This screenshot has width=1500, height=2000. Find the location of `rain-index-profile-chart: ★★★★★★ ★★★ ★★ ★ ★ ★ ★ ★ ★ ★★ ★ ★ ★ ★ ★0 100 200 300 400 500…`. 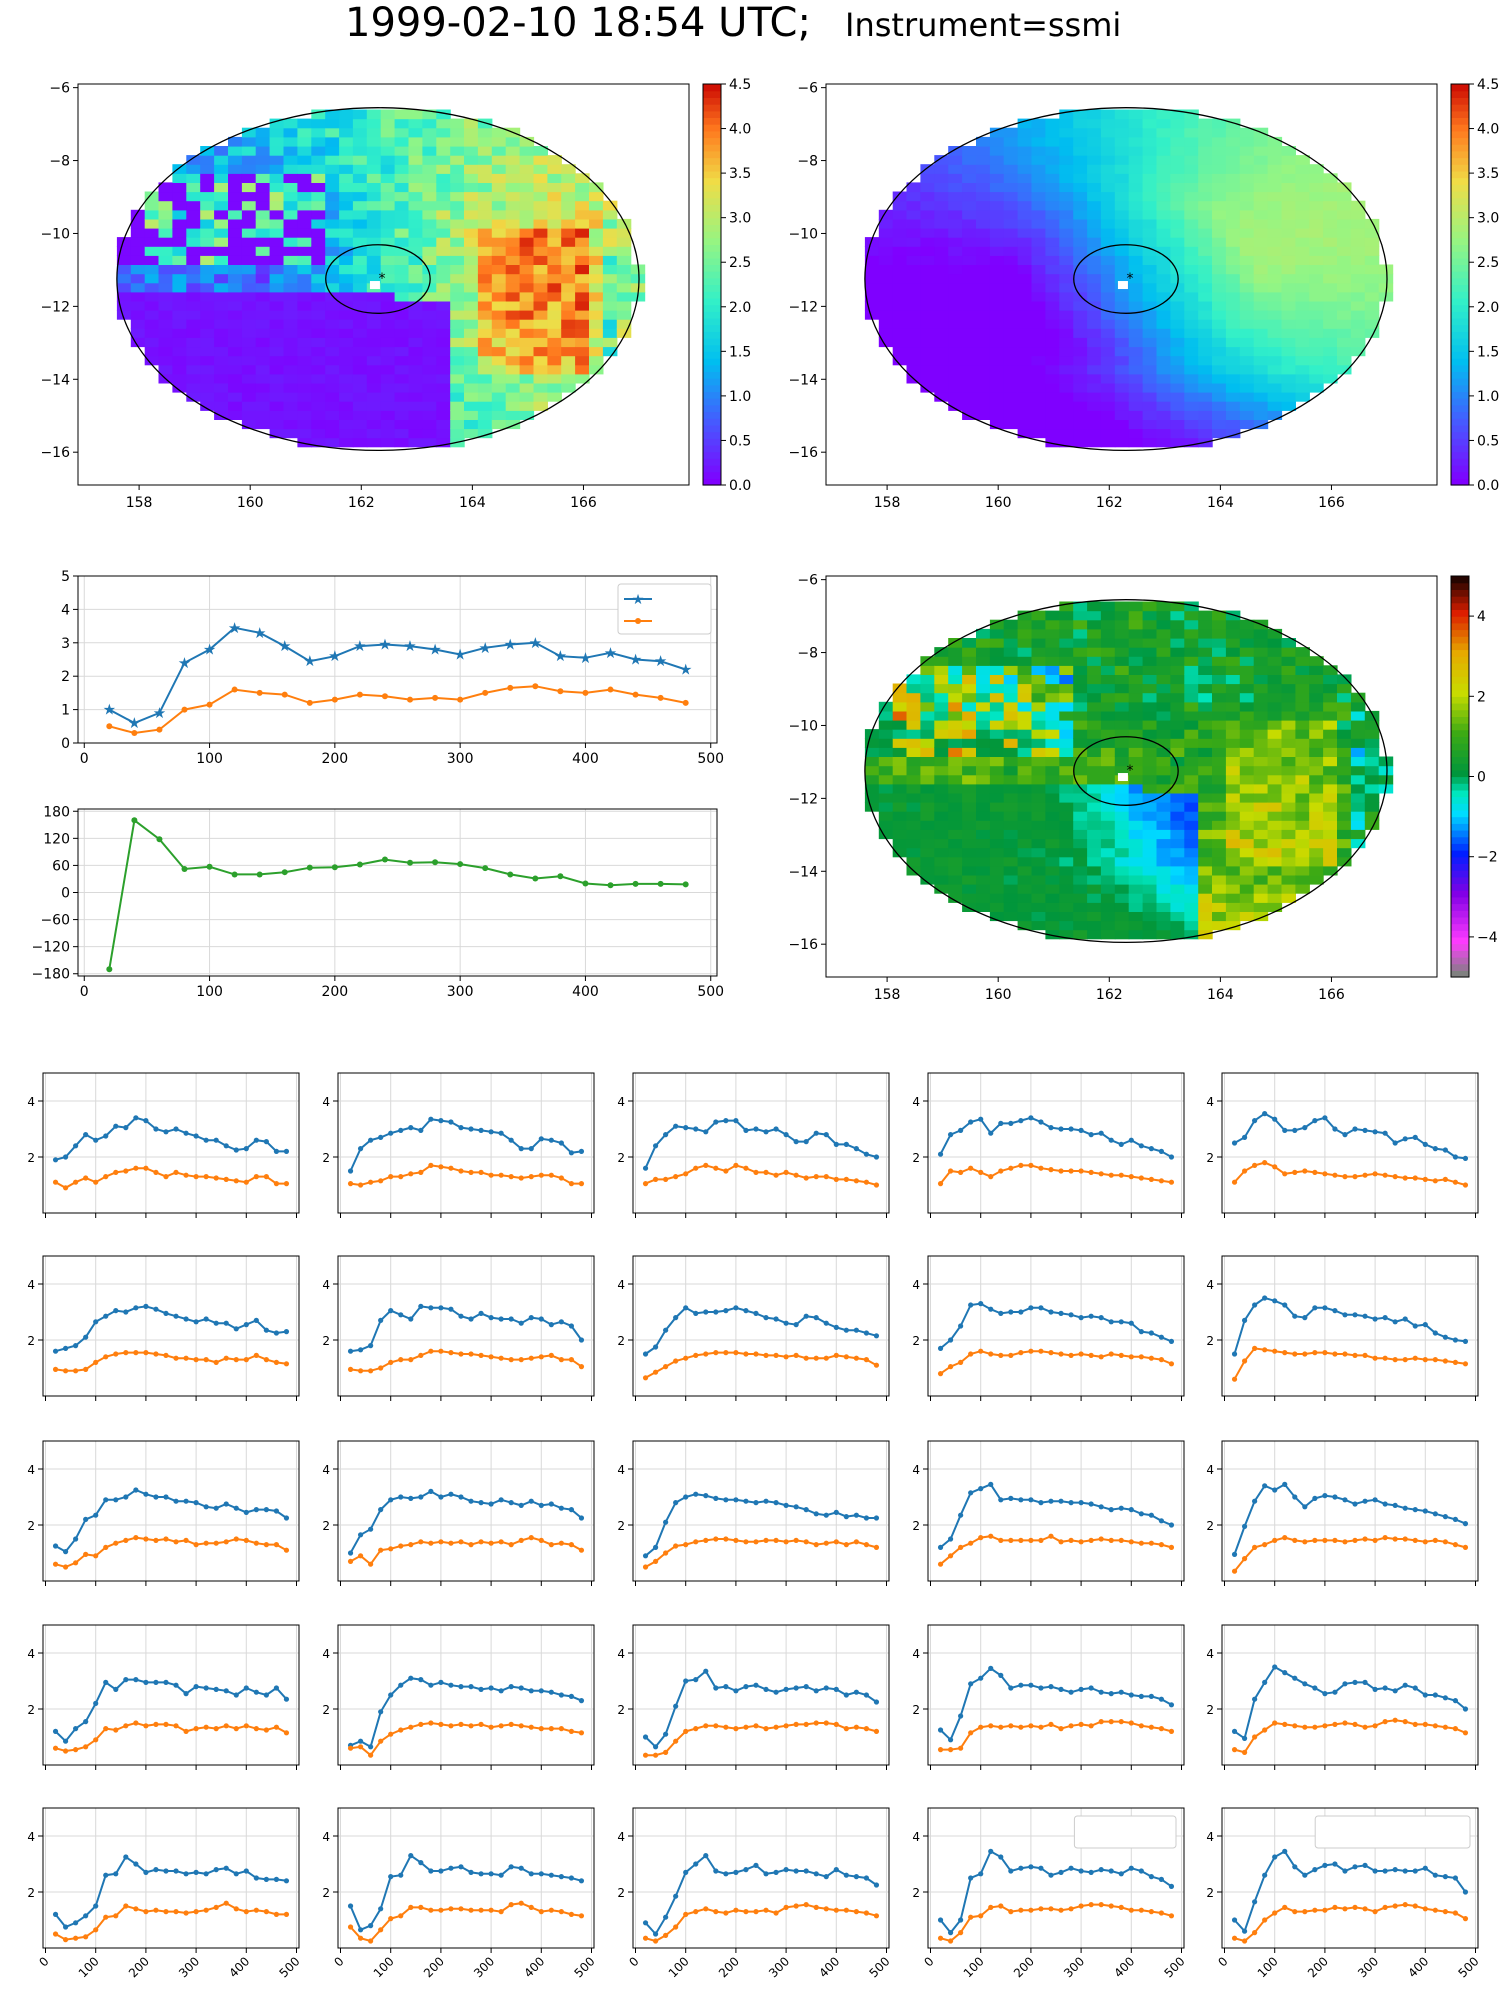

rain-index-profile-chart: ★★★★★★ ★★★ ★★ ★ ★ ★ ★ ★ ★ ★★ ★ ★ ★ ★ ★0 100 200 300 400 500… is located at coordinates (392, 668).